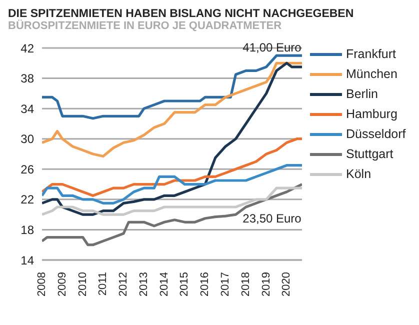 This screenshot has width=419, height=325. I want to click on chart-title: DIE SPITZENMIETEN HABEN BISLANG NICHT NACHGEGEBEN, so click(181, 14).